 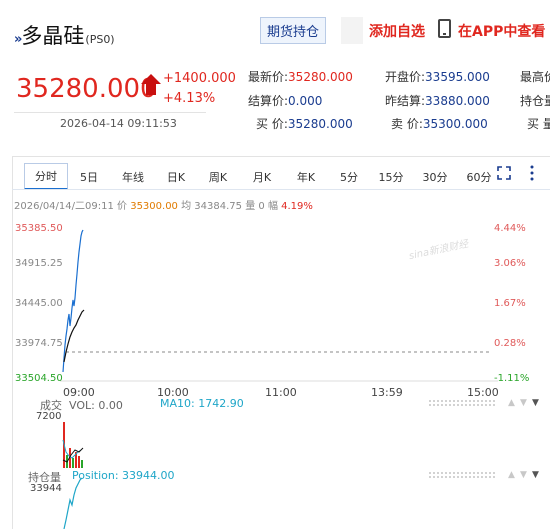 What do you see at coordinates (510, 228) in the screenshot?
I see `pct-tick-label: 4.44%` at bounding box center [510, 228].